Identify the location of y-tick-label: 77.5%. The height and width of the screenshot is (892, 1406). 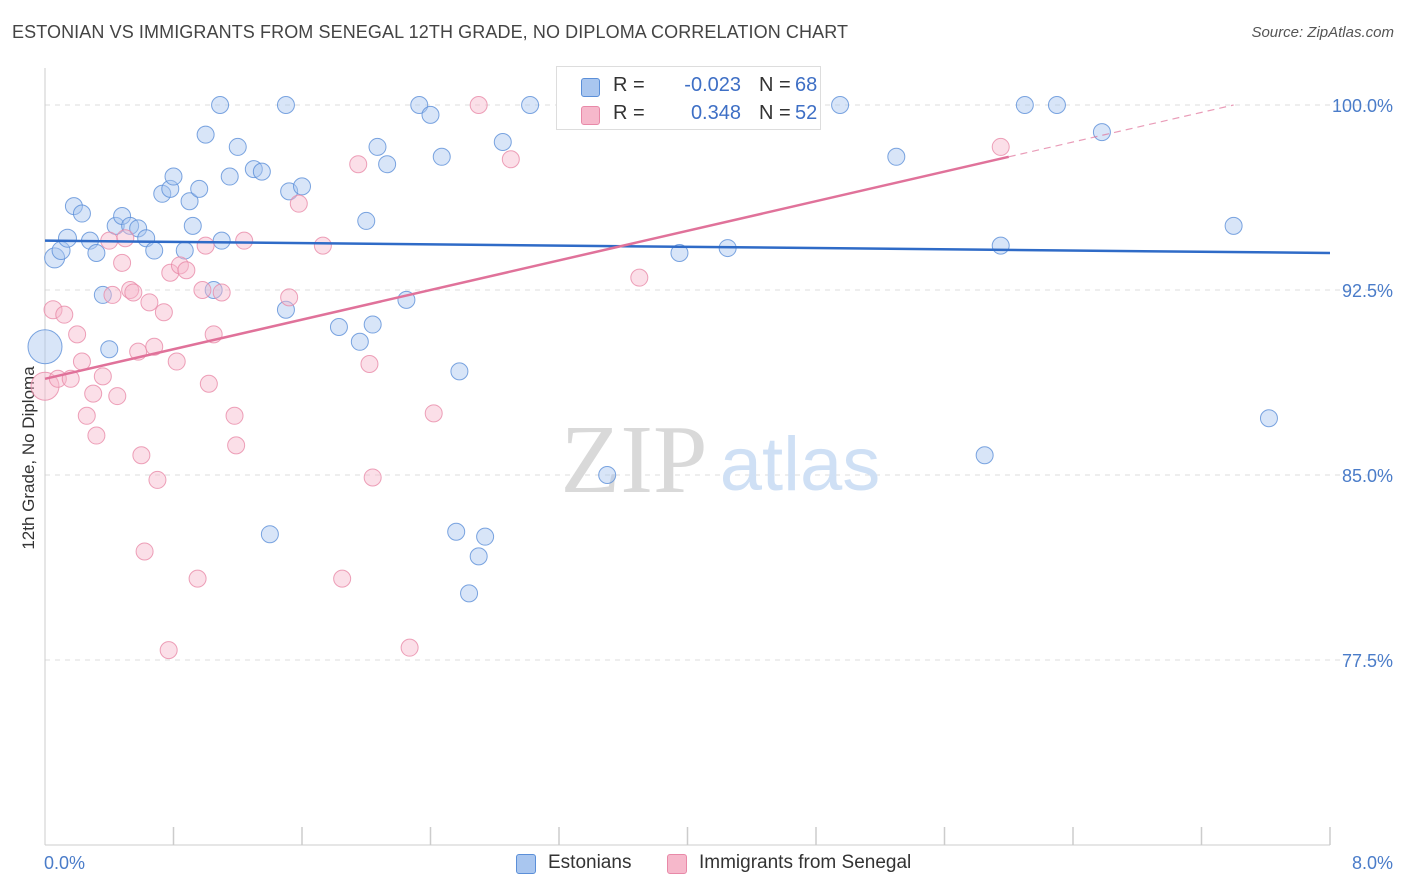
(1367, 661).